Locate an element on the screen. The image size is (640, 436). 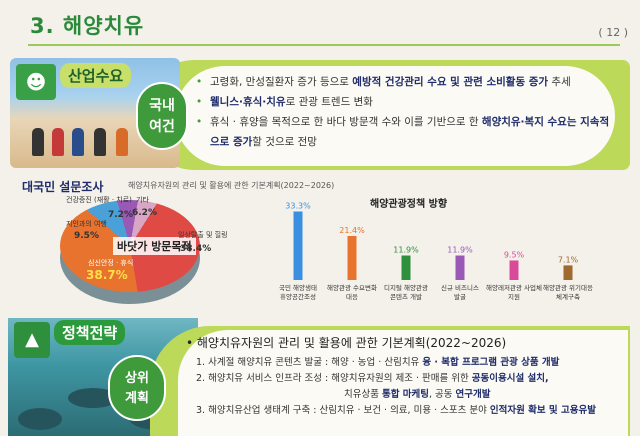
page-header: 3. 해양치유 ( 12 ) is located at coordinates (320, 23).